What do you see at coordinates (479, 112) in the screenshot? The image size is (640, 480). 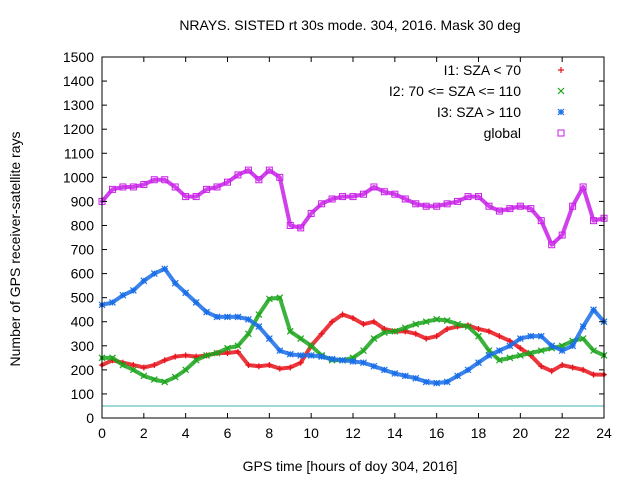 I see `legend-label: I3: SZA > 110` at bounding box center [479, 112].